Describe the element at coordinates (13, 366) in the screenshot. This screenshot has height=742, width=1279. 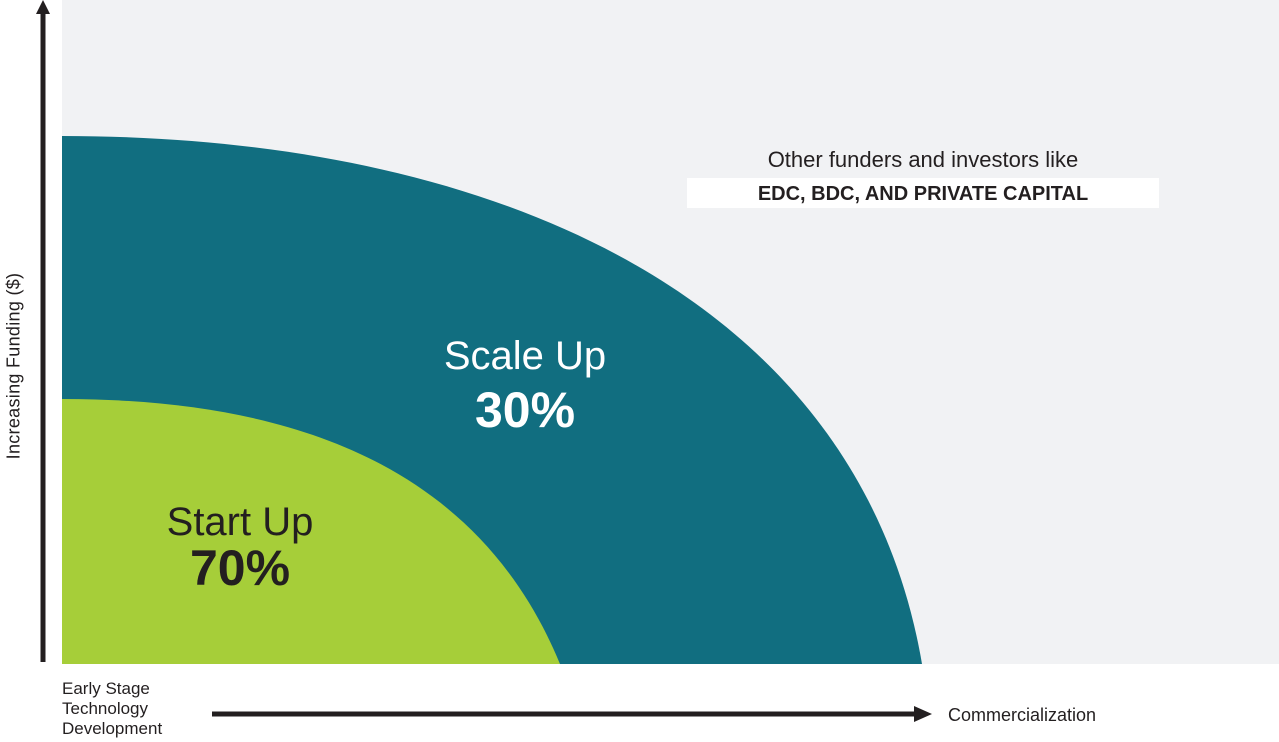
I see `y-axis-label: Increasing Funding ($)` at that location.